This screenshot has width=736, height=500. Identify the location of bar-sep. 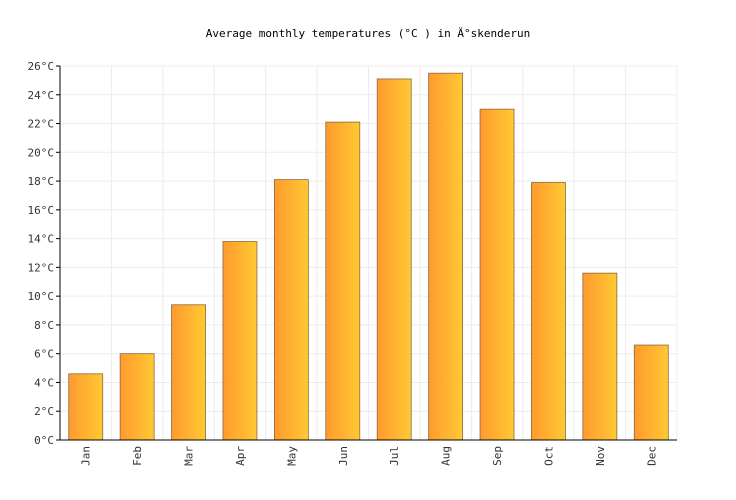
(497, 274).